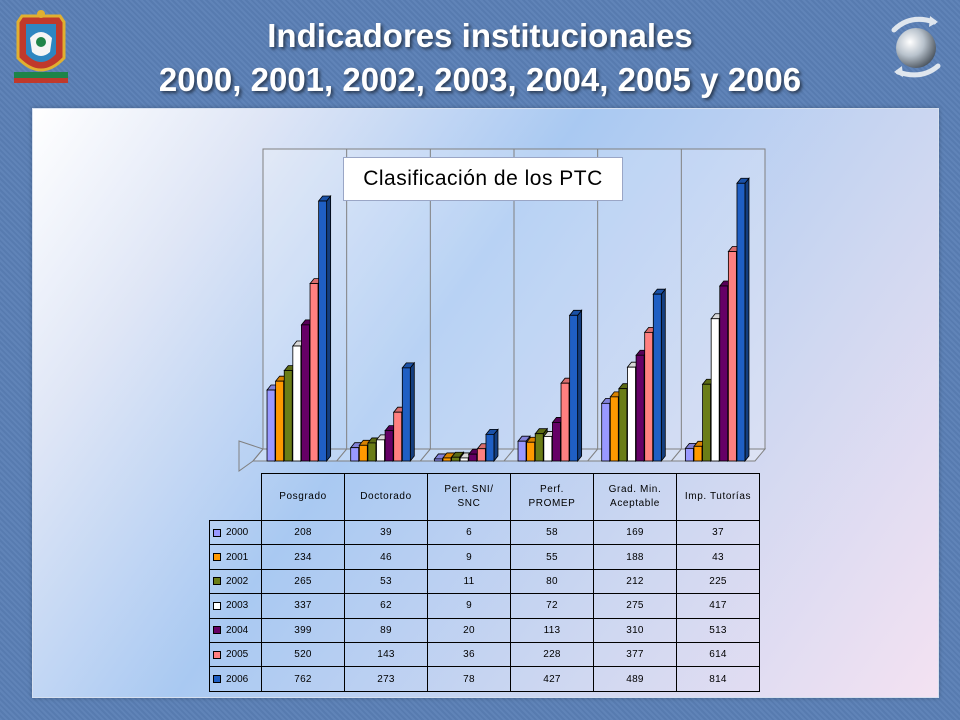 The height and width of the screenshot is (720, 960). I want to click on table-cell: 113, so click(552, 630).